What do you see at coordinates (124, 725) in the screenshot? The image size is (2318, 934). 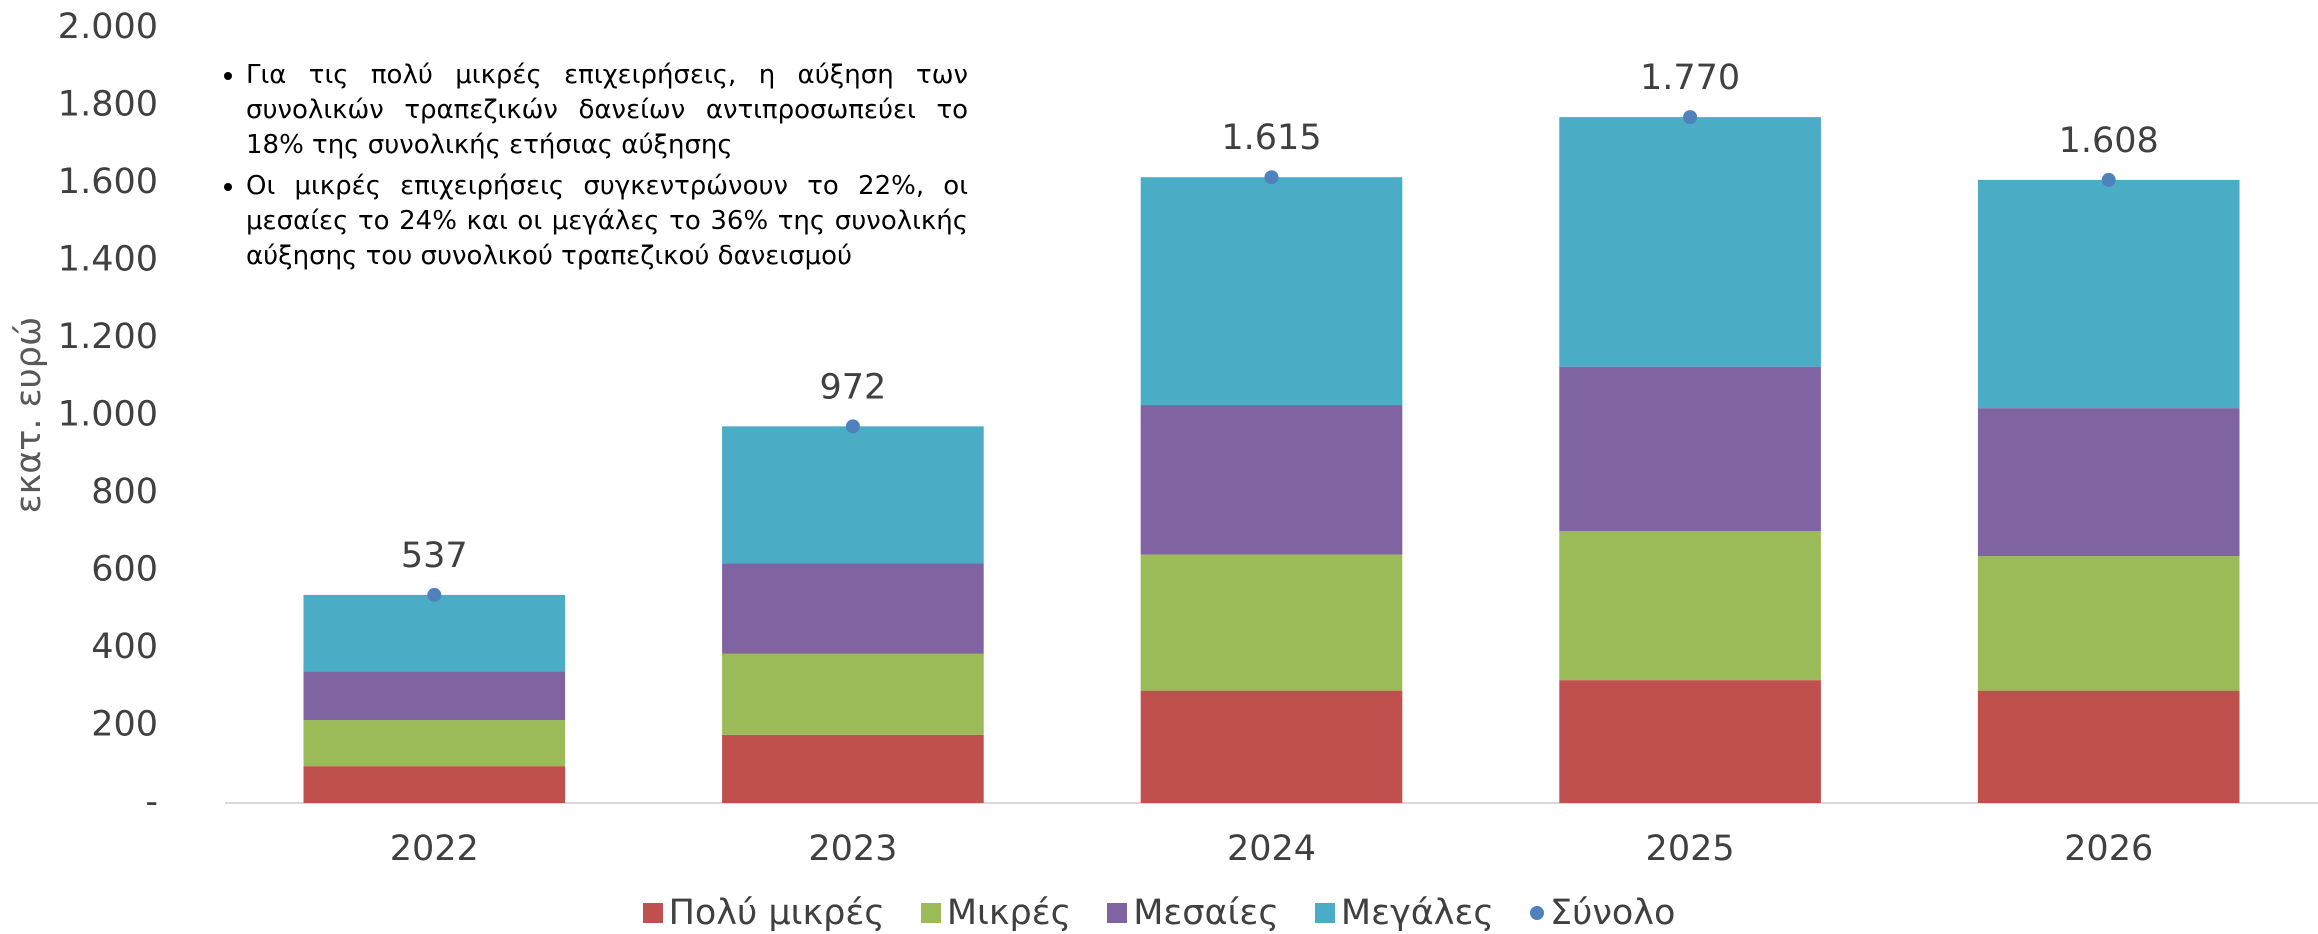 I see `y-tick-label: 200` at bounding box center [124, 725].